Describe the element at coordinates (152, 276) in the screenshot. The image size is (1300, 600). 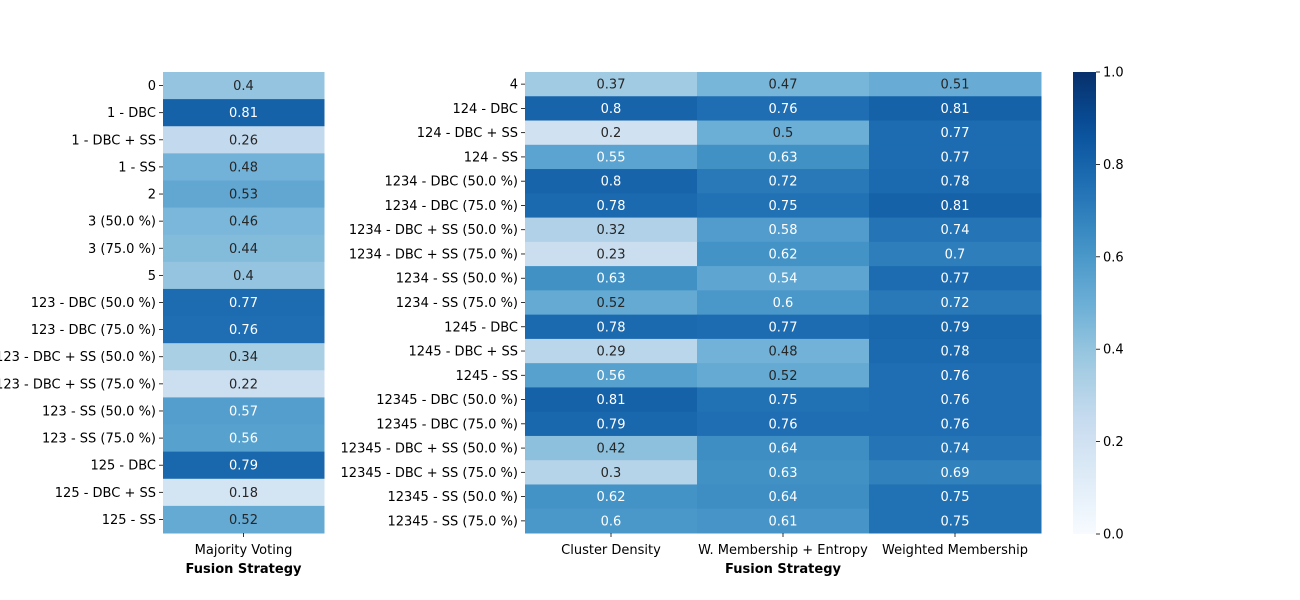
I see `y-tick-label: 5` at that location.